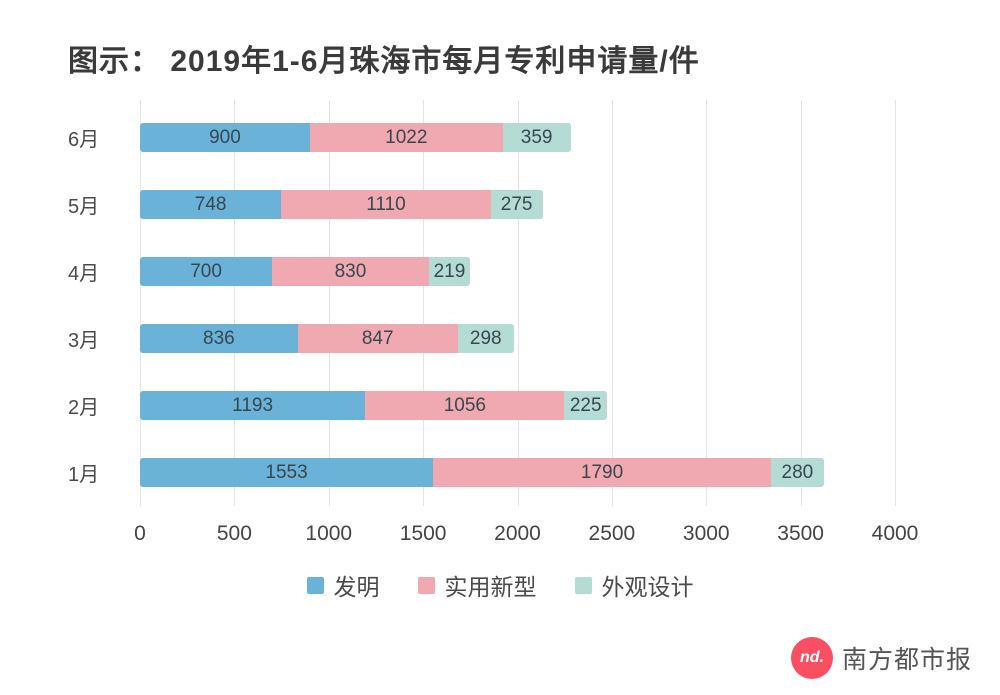  What do you see at coordinates (612, 533) in the screenshot?
I see `x-tick-label: 2500` at bounding box center [612, 533].